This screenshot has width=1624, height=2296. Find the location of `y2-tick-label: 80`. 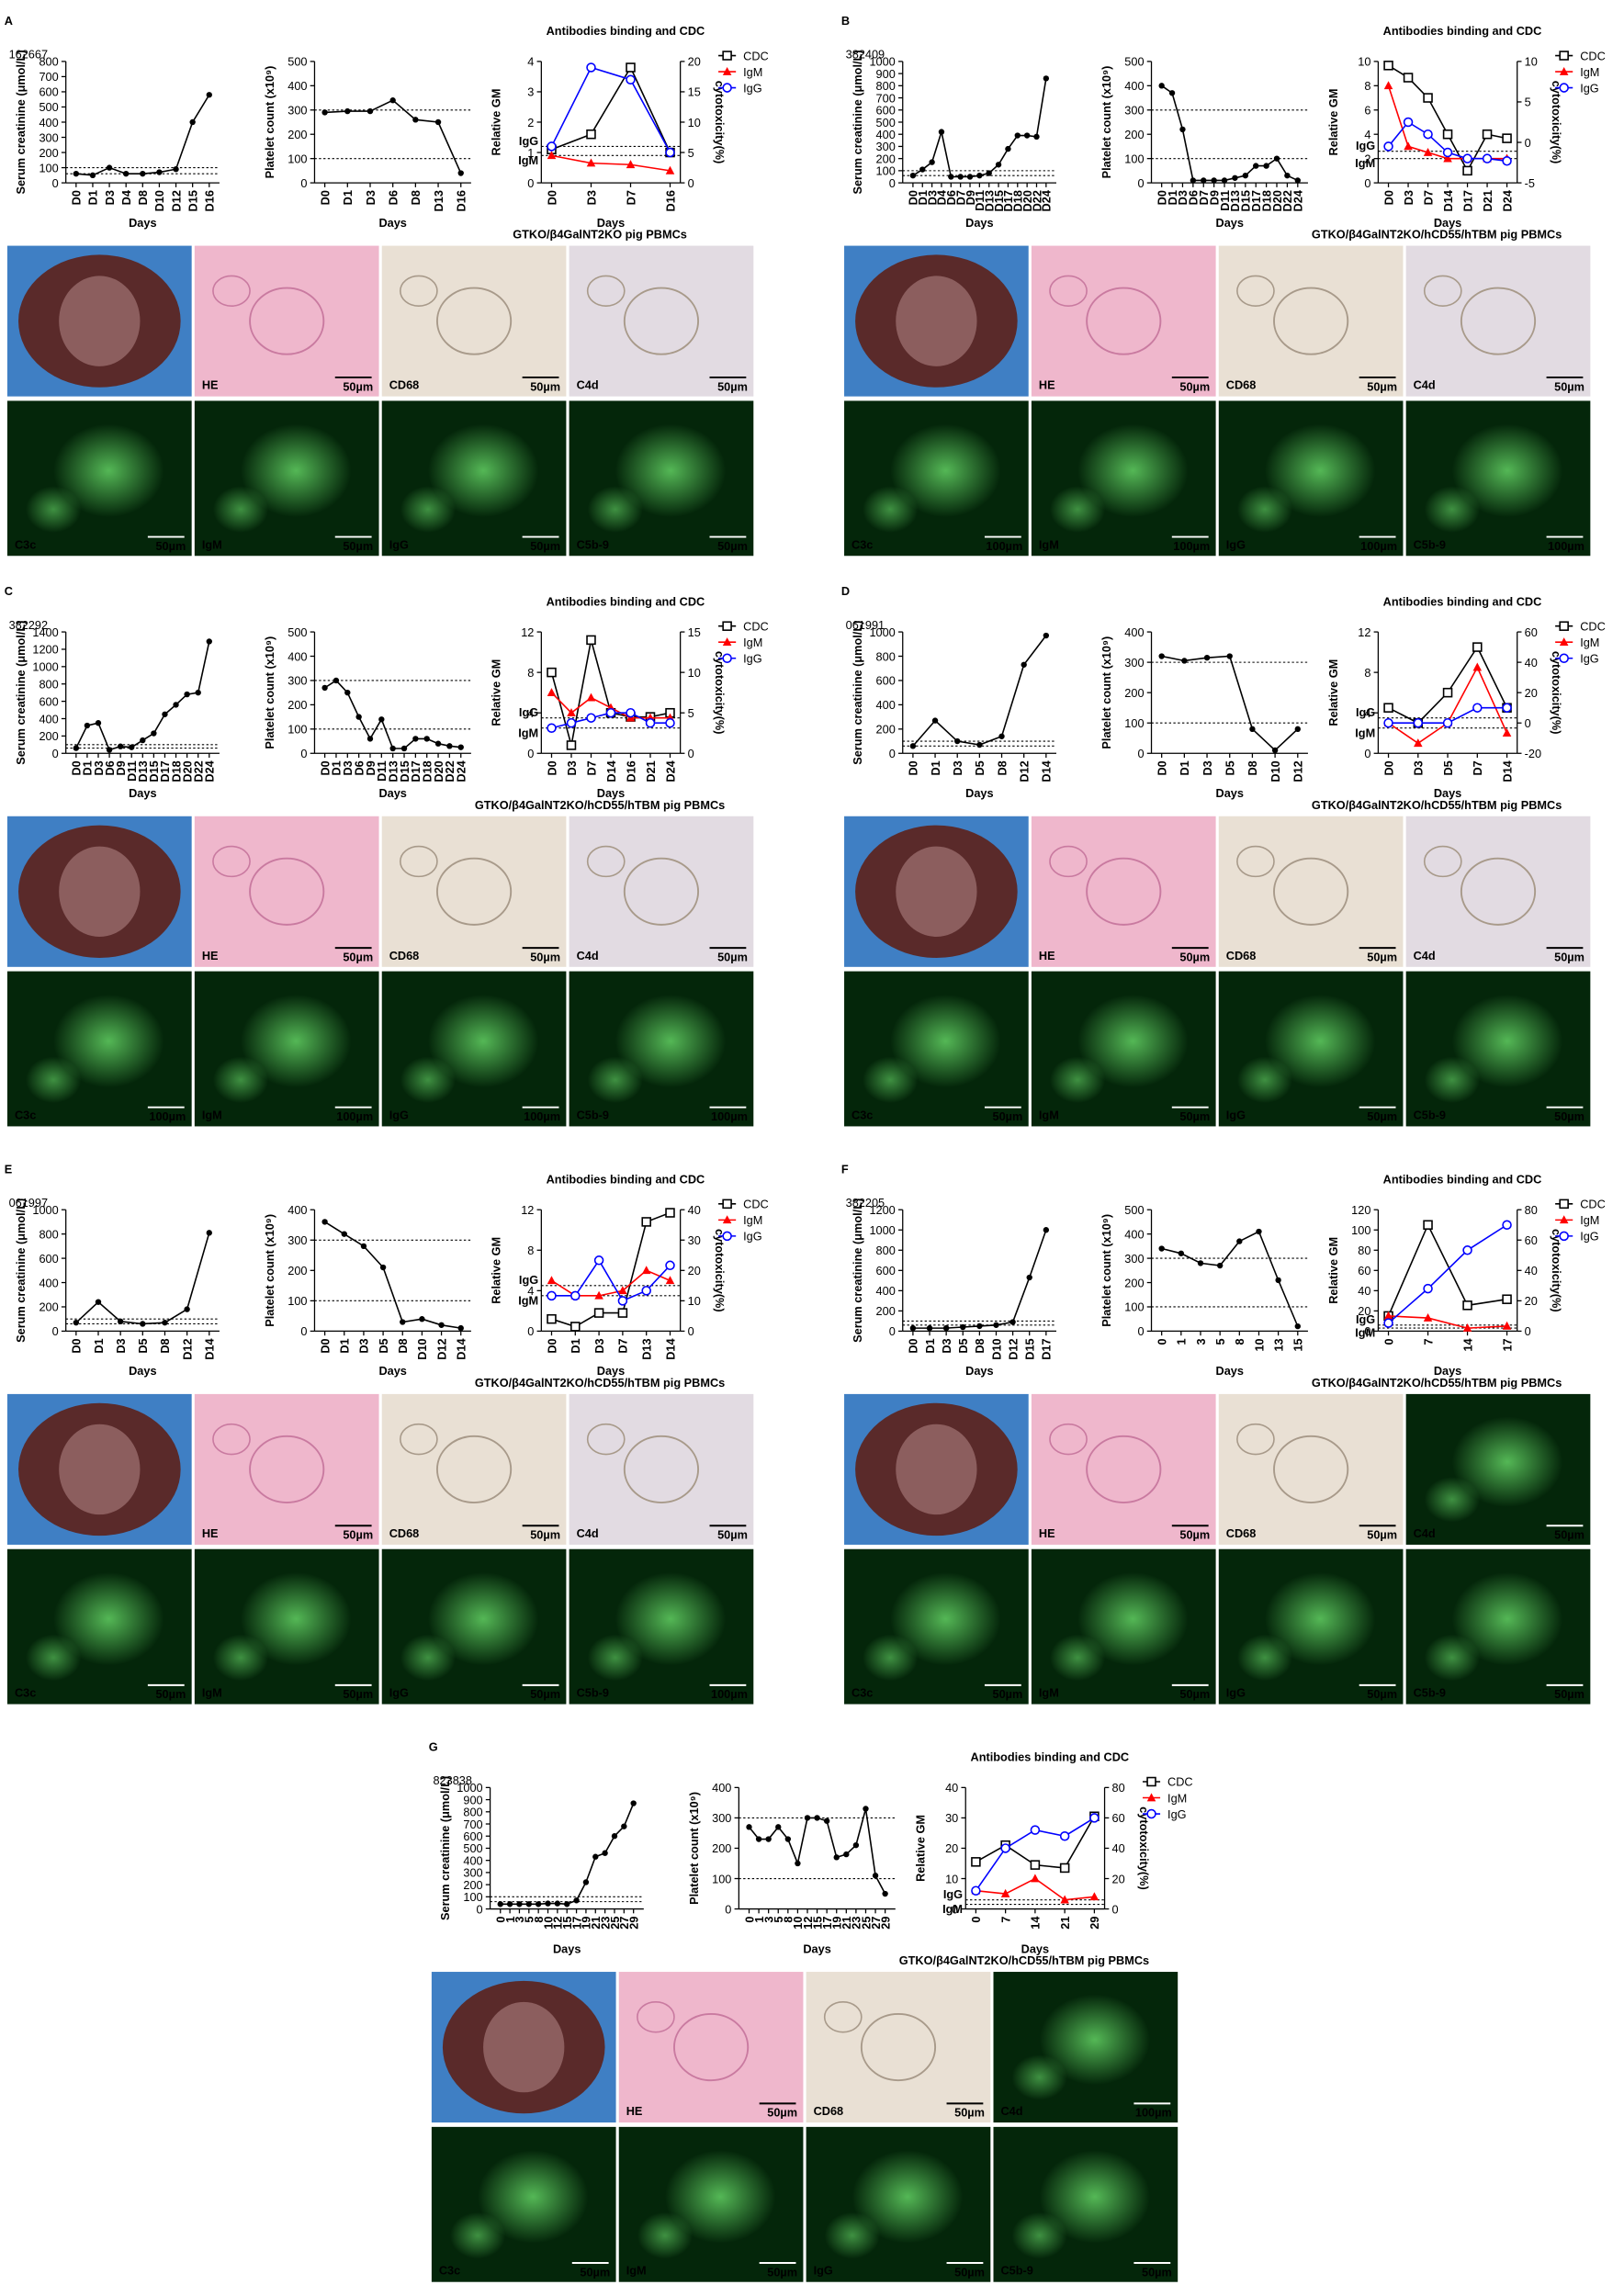

y2-tick-label: 80 is located at coordinates (1531, 1210).